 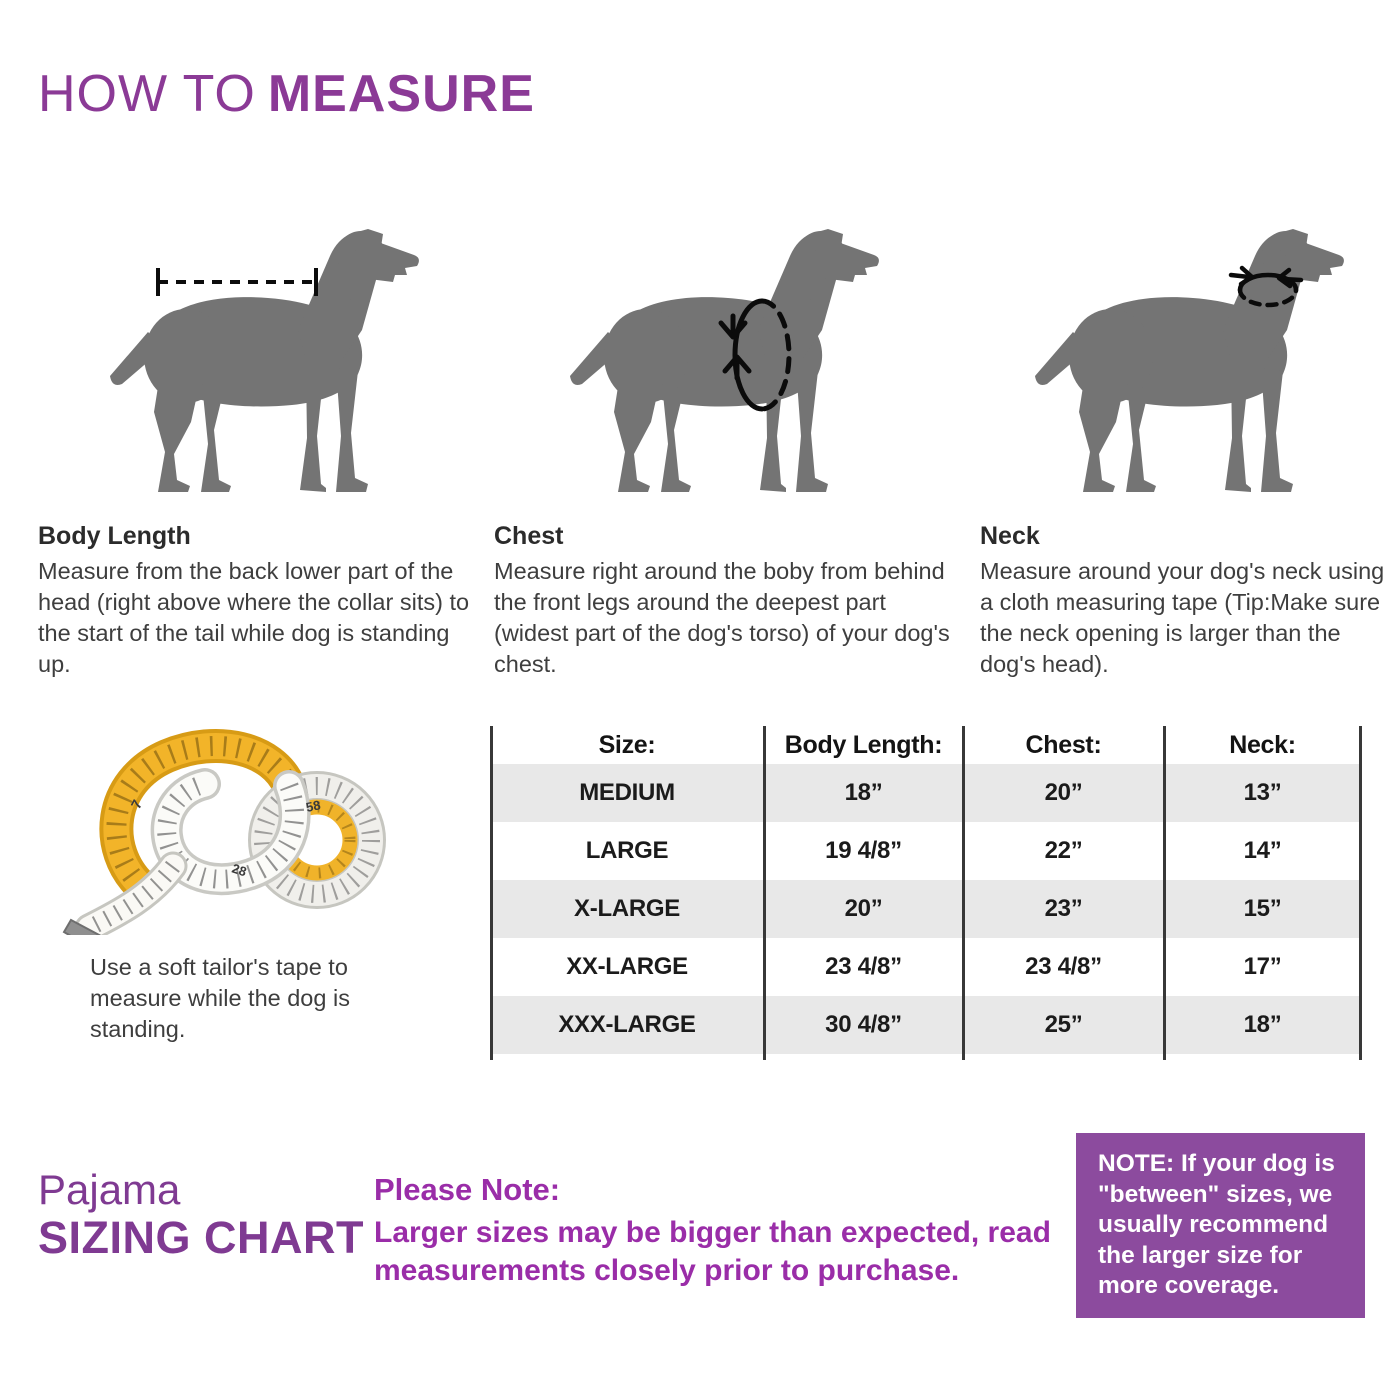 What do you see at coordinates (1262, 908) in the screenshot?
I see `measurement-cell: 15”` at bounding box center [1262, 908].